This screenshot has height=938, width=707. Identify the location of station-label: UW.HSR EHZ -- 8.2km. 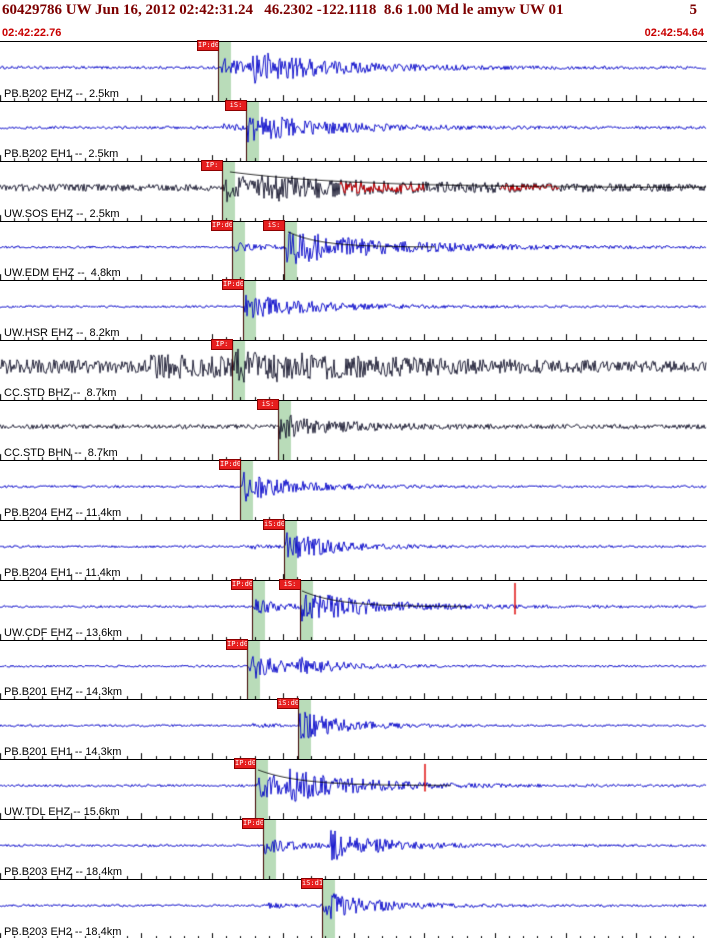
(62, 333).